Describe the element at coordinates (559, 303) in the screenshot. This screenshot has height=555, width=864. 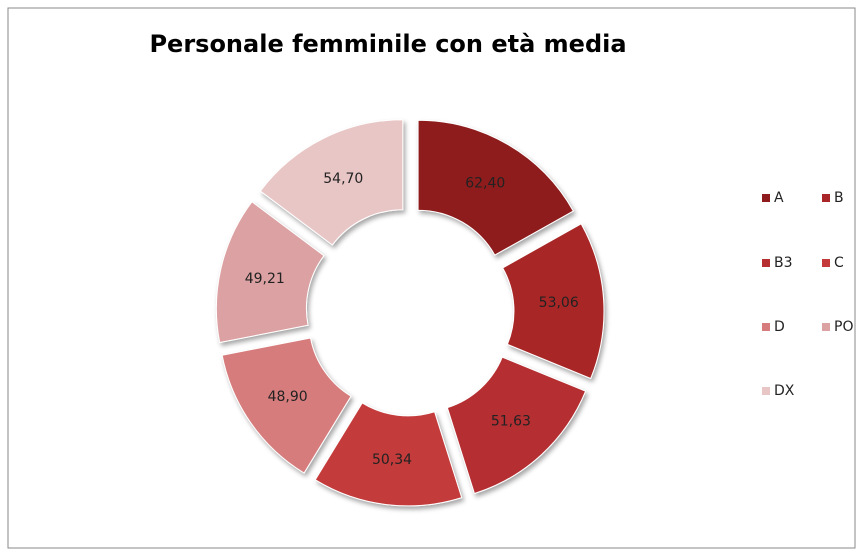
I see `data-label: 53,06` at that location.